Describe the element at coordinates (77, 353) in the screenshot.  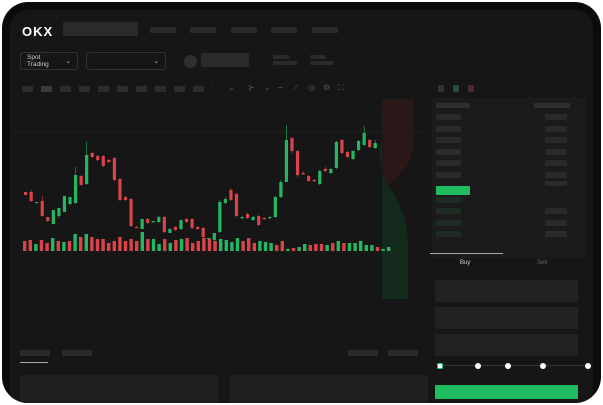
I see `tab-order-history` at that location.